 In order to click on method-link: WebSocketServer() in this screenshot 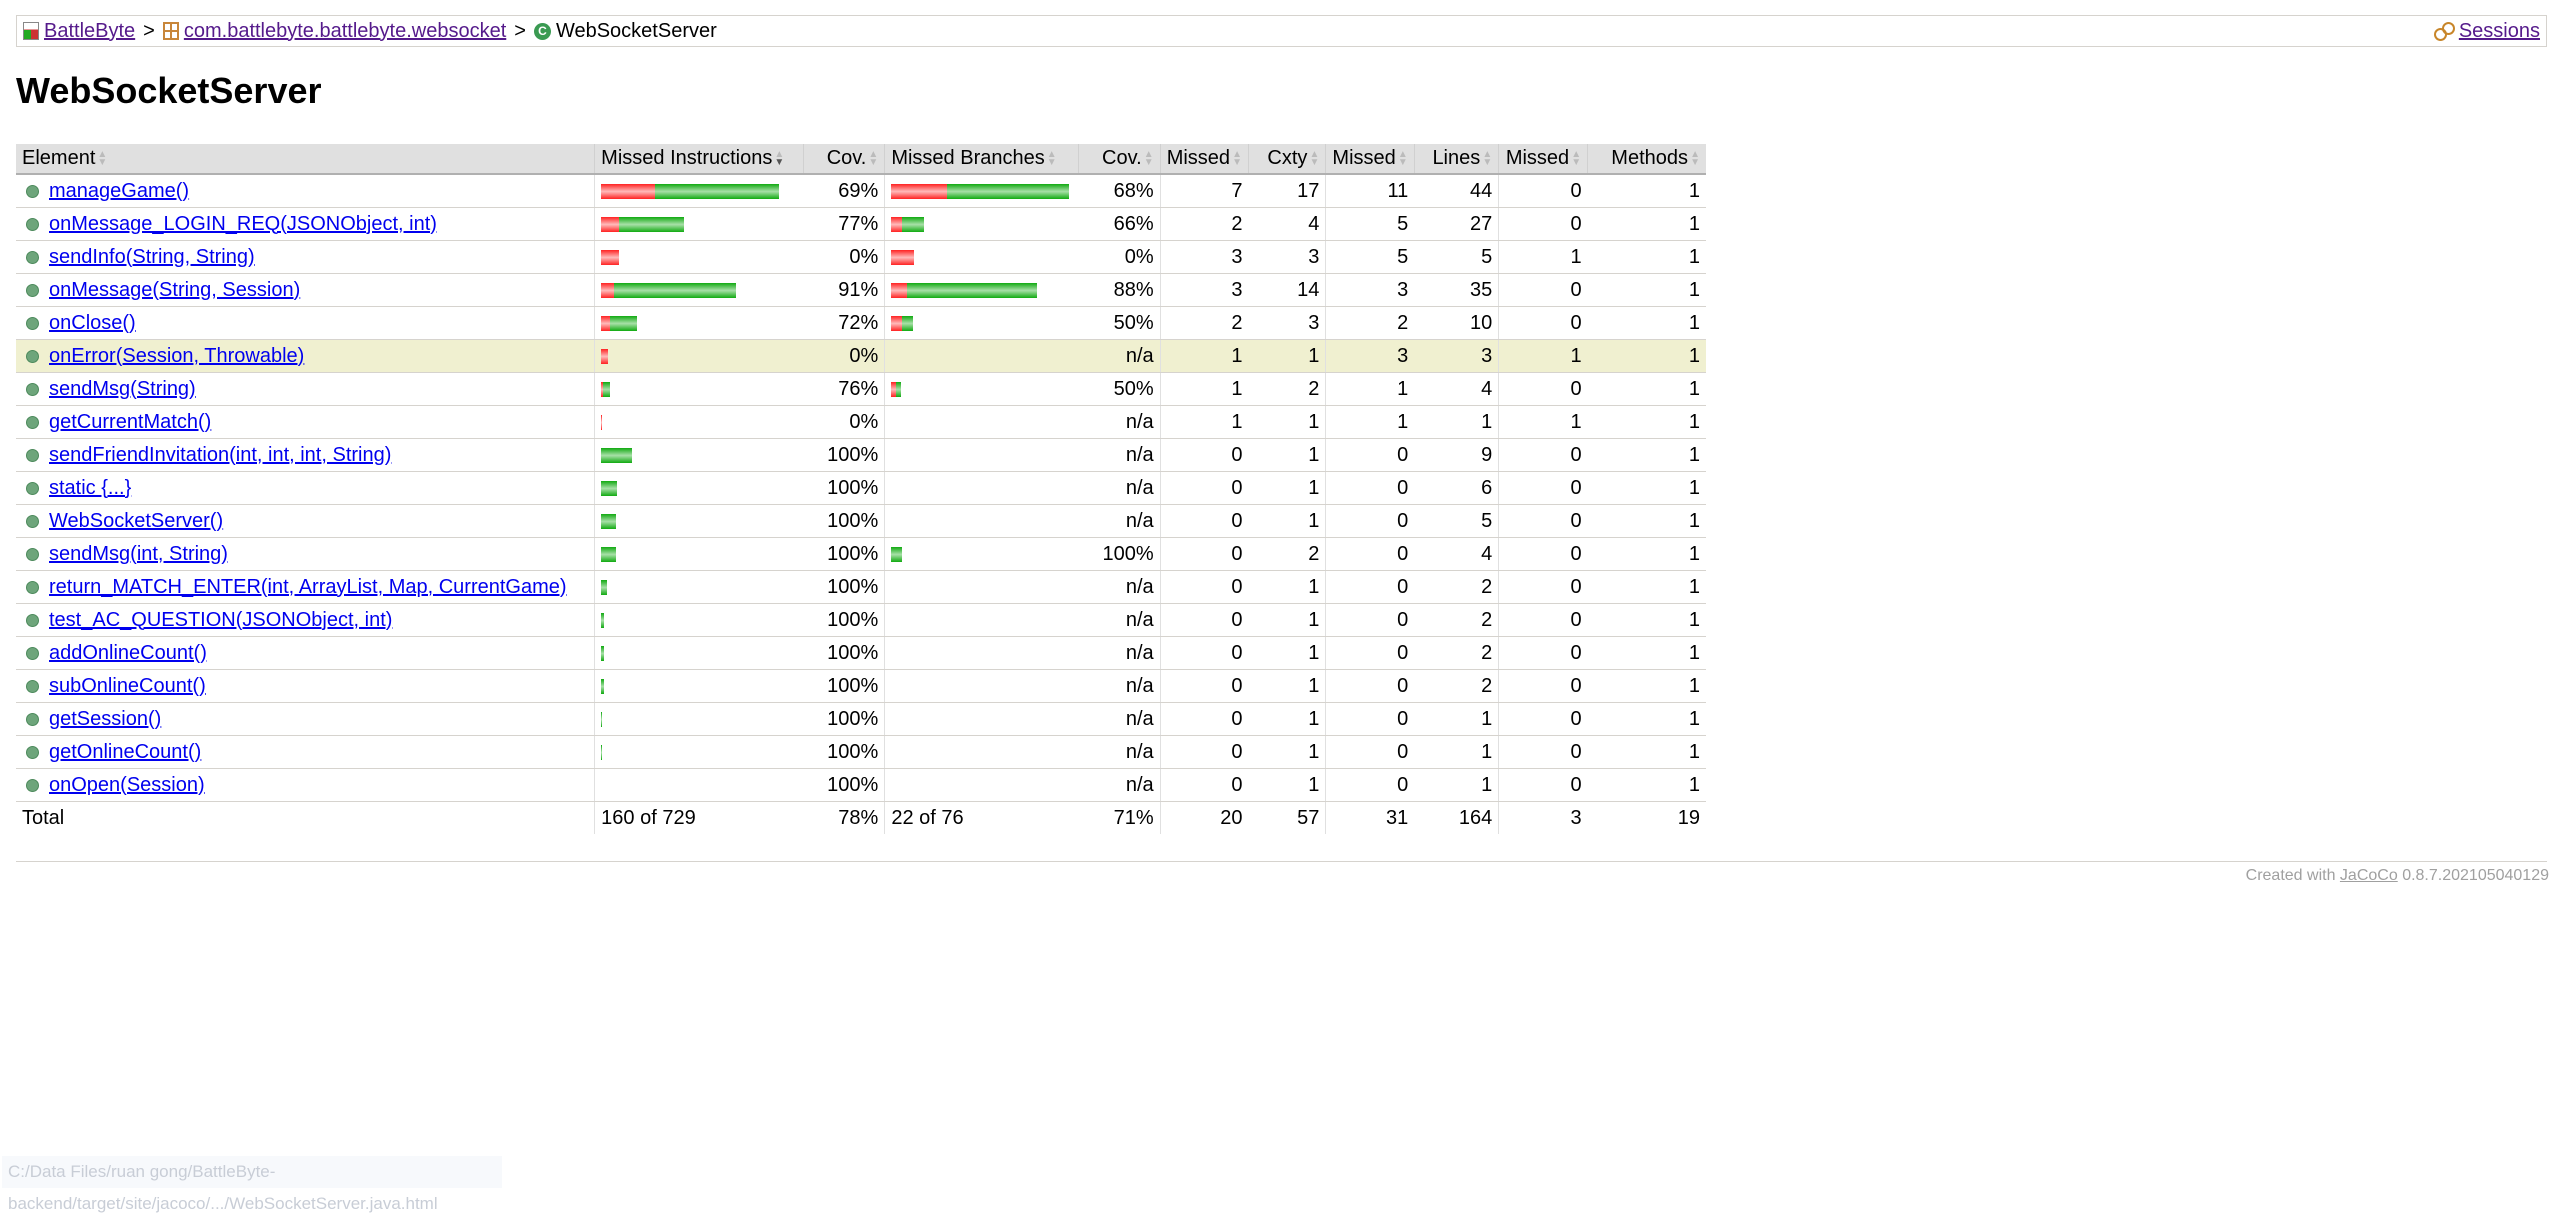, I will do `click(136, 520)`.